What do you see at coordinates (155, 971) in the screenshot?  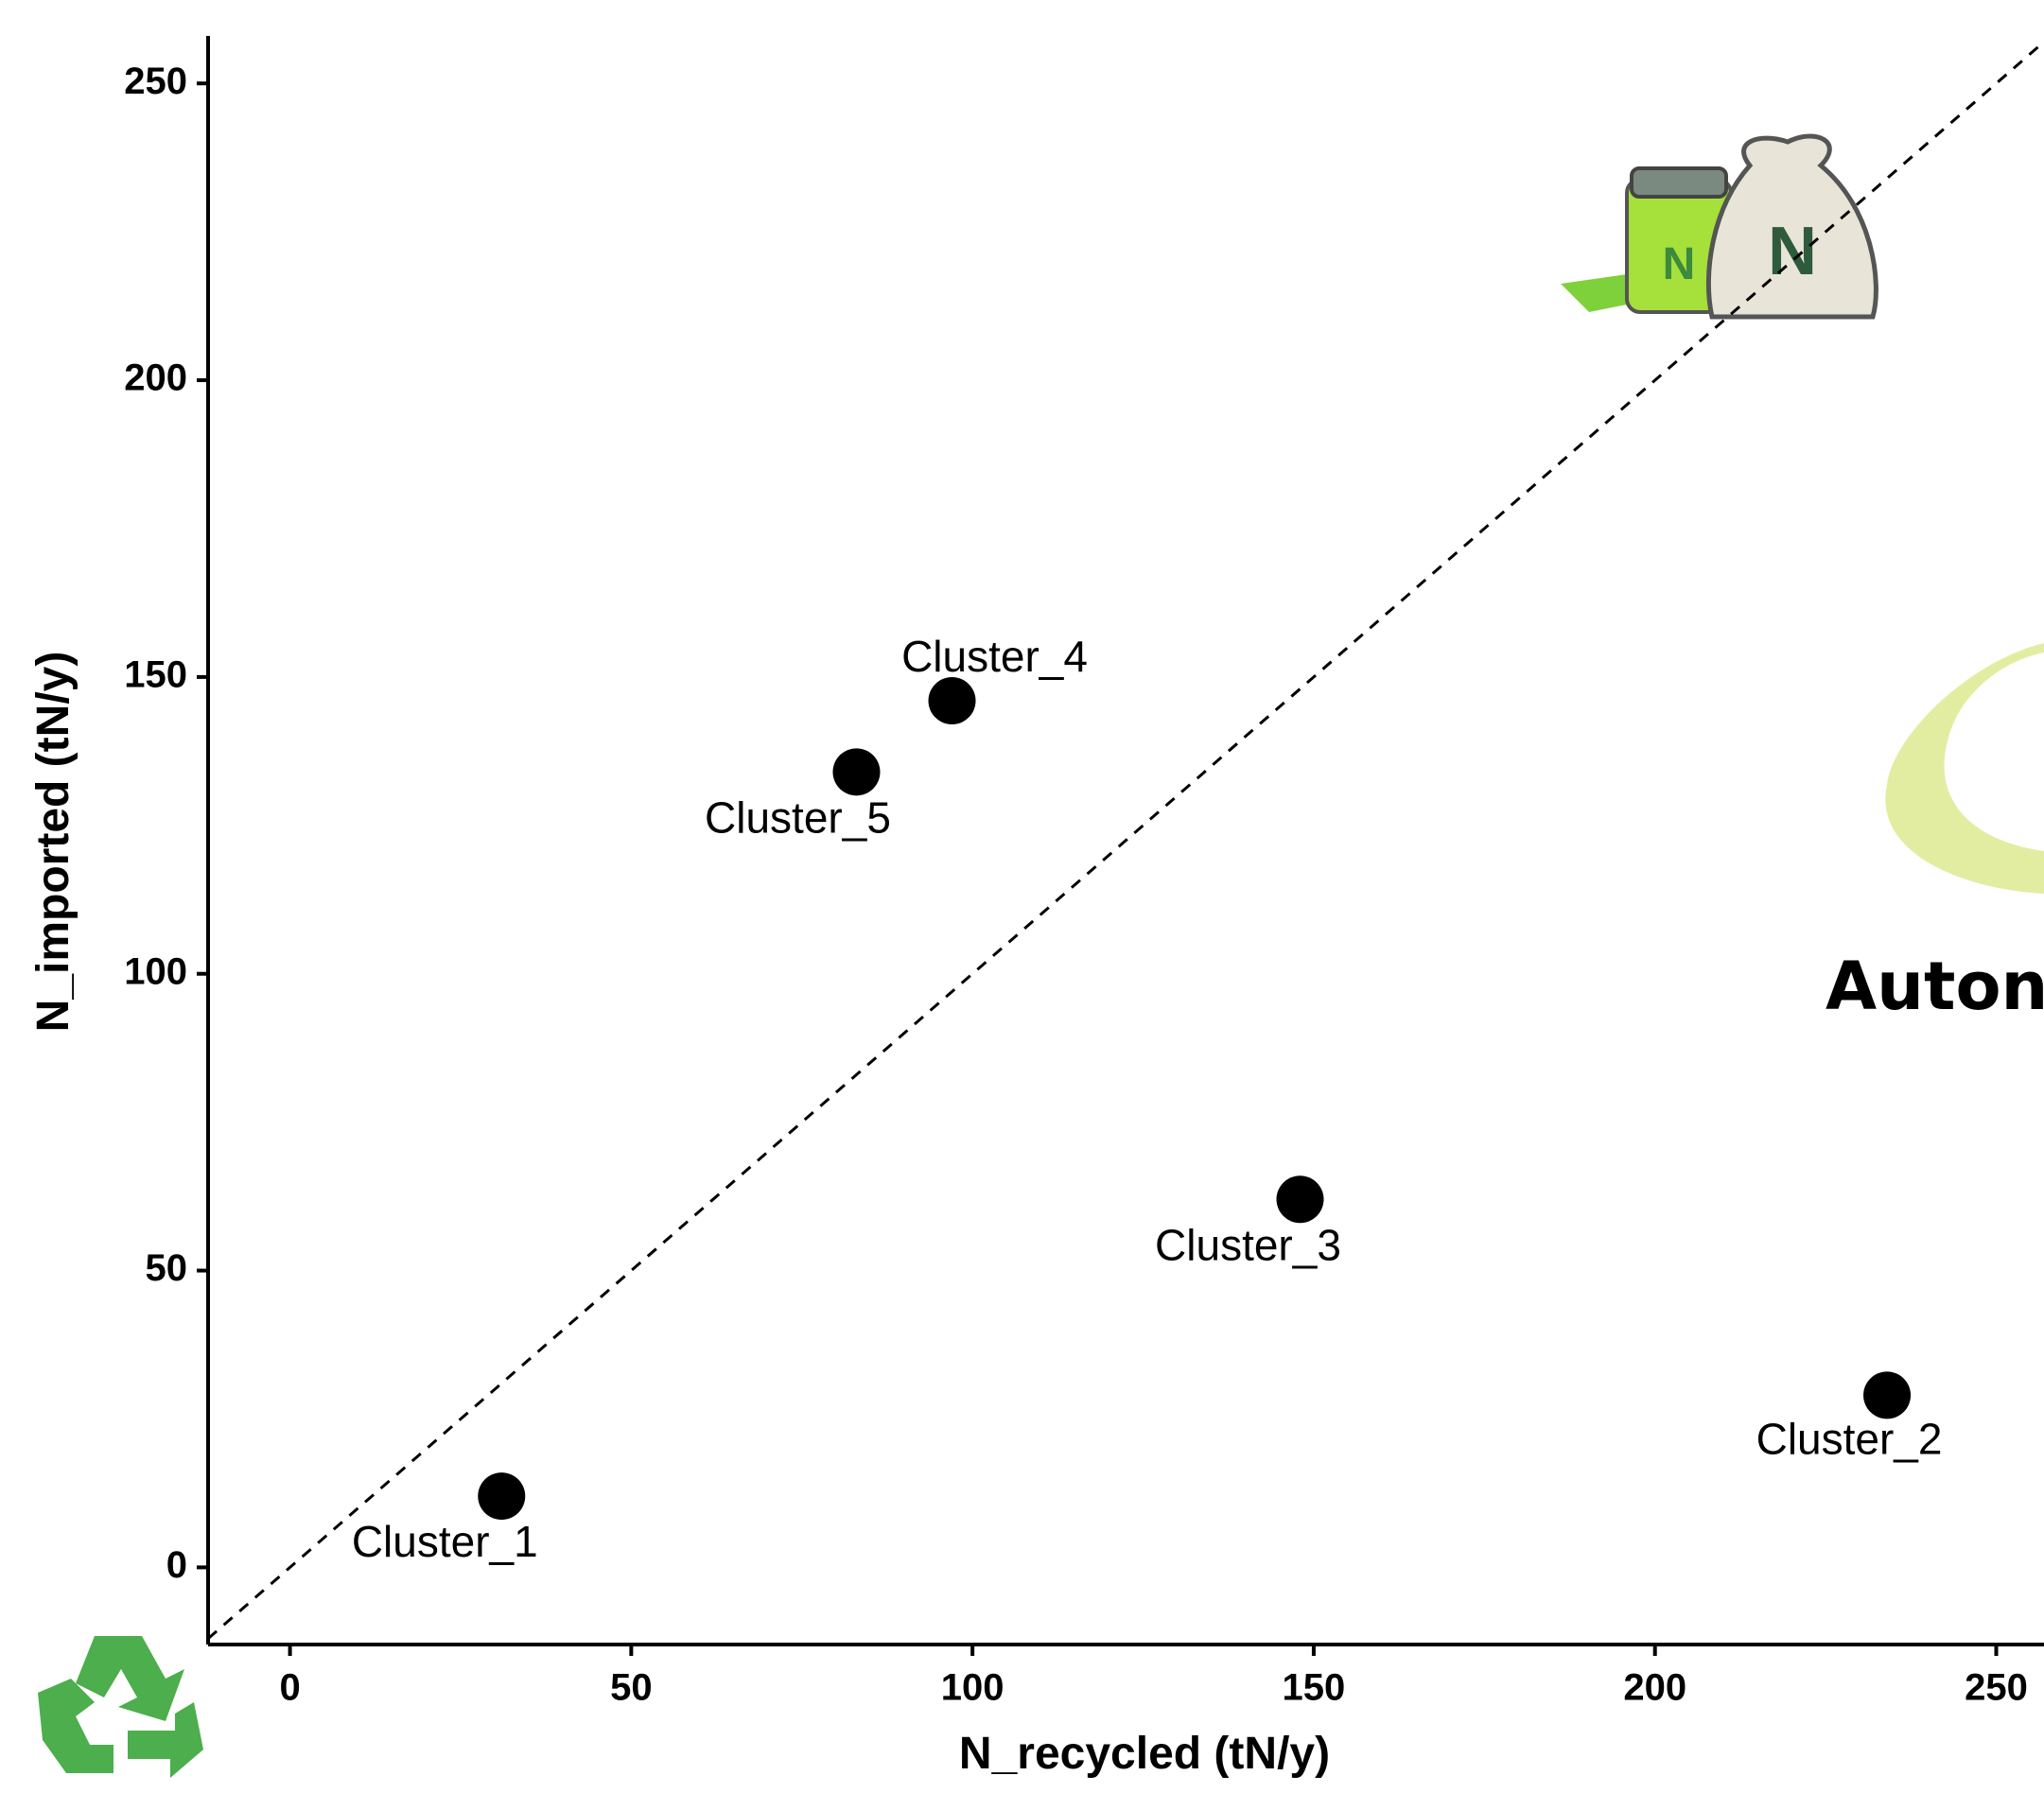 I see `y-tick-label: 100` at bounding box center [155, 971].